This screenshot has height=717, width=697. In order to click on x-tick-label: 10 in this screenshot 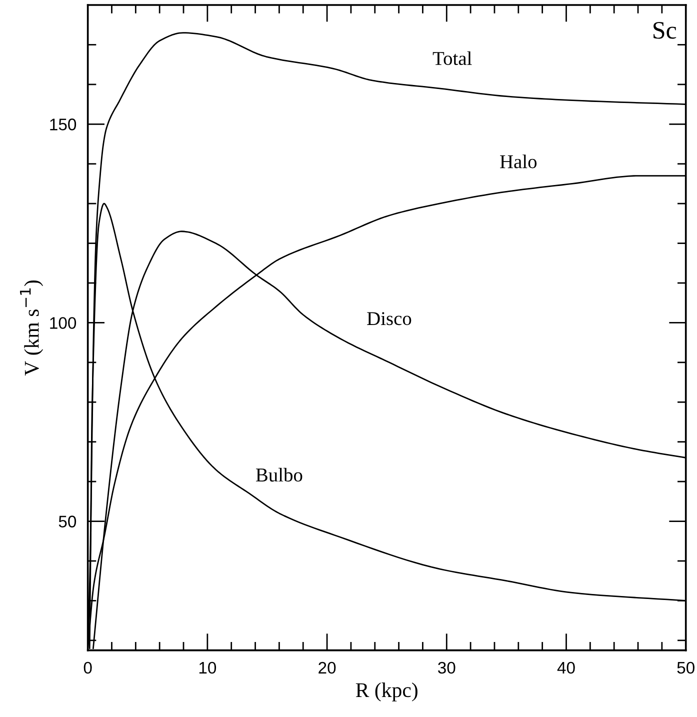, I will do `click(207, 668)`.